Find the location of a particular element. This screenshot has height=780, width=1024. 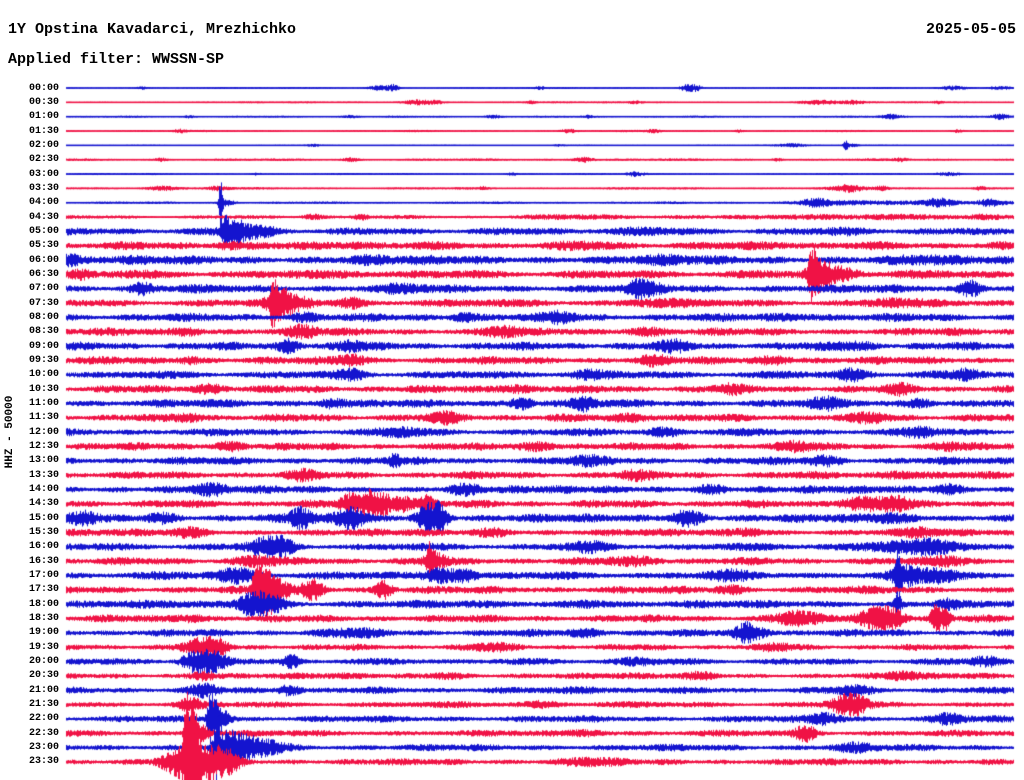

time-label: 12:00 is located at coordinates (43, 432).